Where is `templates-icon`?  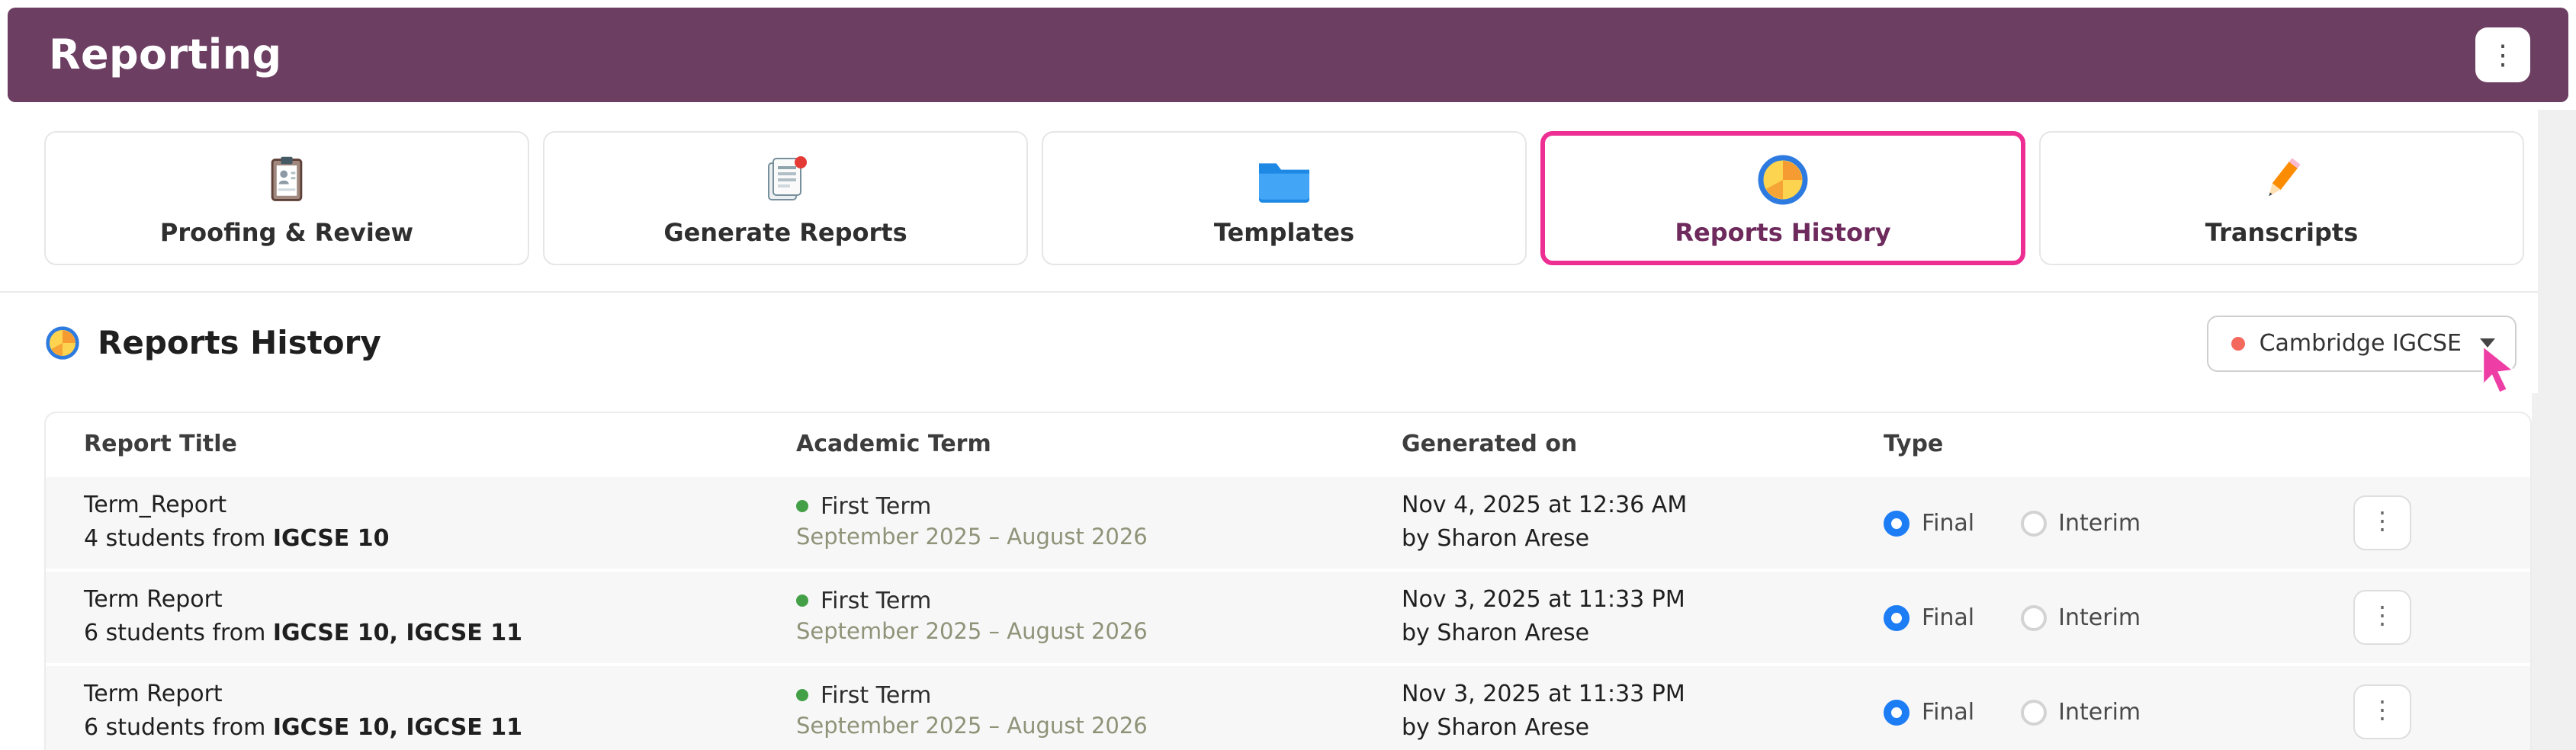
templates-icon is located at coordinates (1284, 180).